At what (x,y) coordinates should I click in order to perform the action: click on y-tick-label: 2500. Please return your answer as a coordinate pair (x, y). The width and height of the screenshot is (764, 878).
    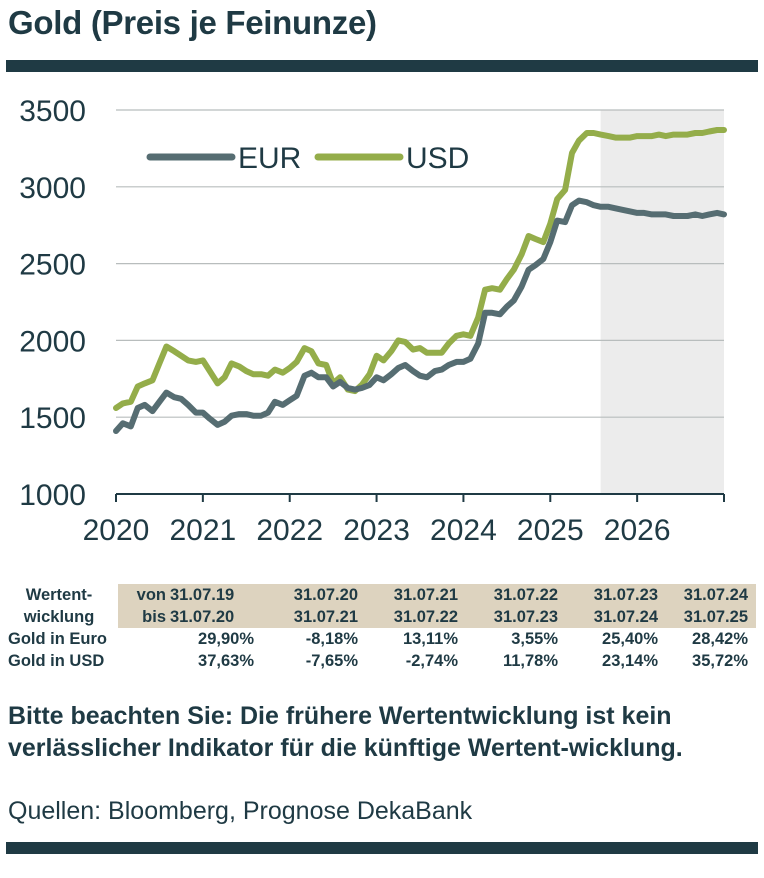
    Looking at the image, I should click on (52, 265).